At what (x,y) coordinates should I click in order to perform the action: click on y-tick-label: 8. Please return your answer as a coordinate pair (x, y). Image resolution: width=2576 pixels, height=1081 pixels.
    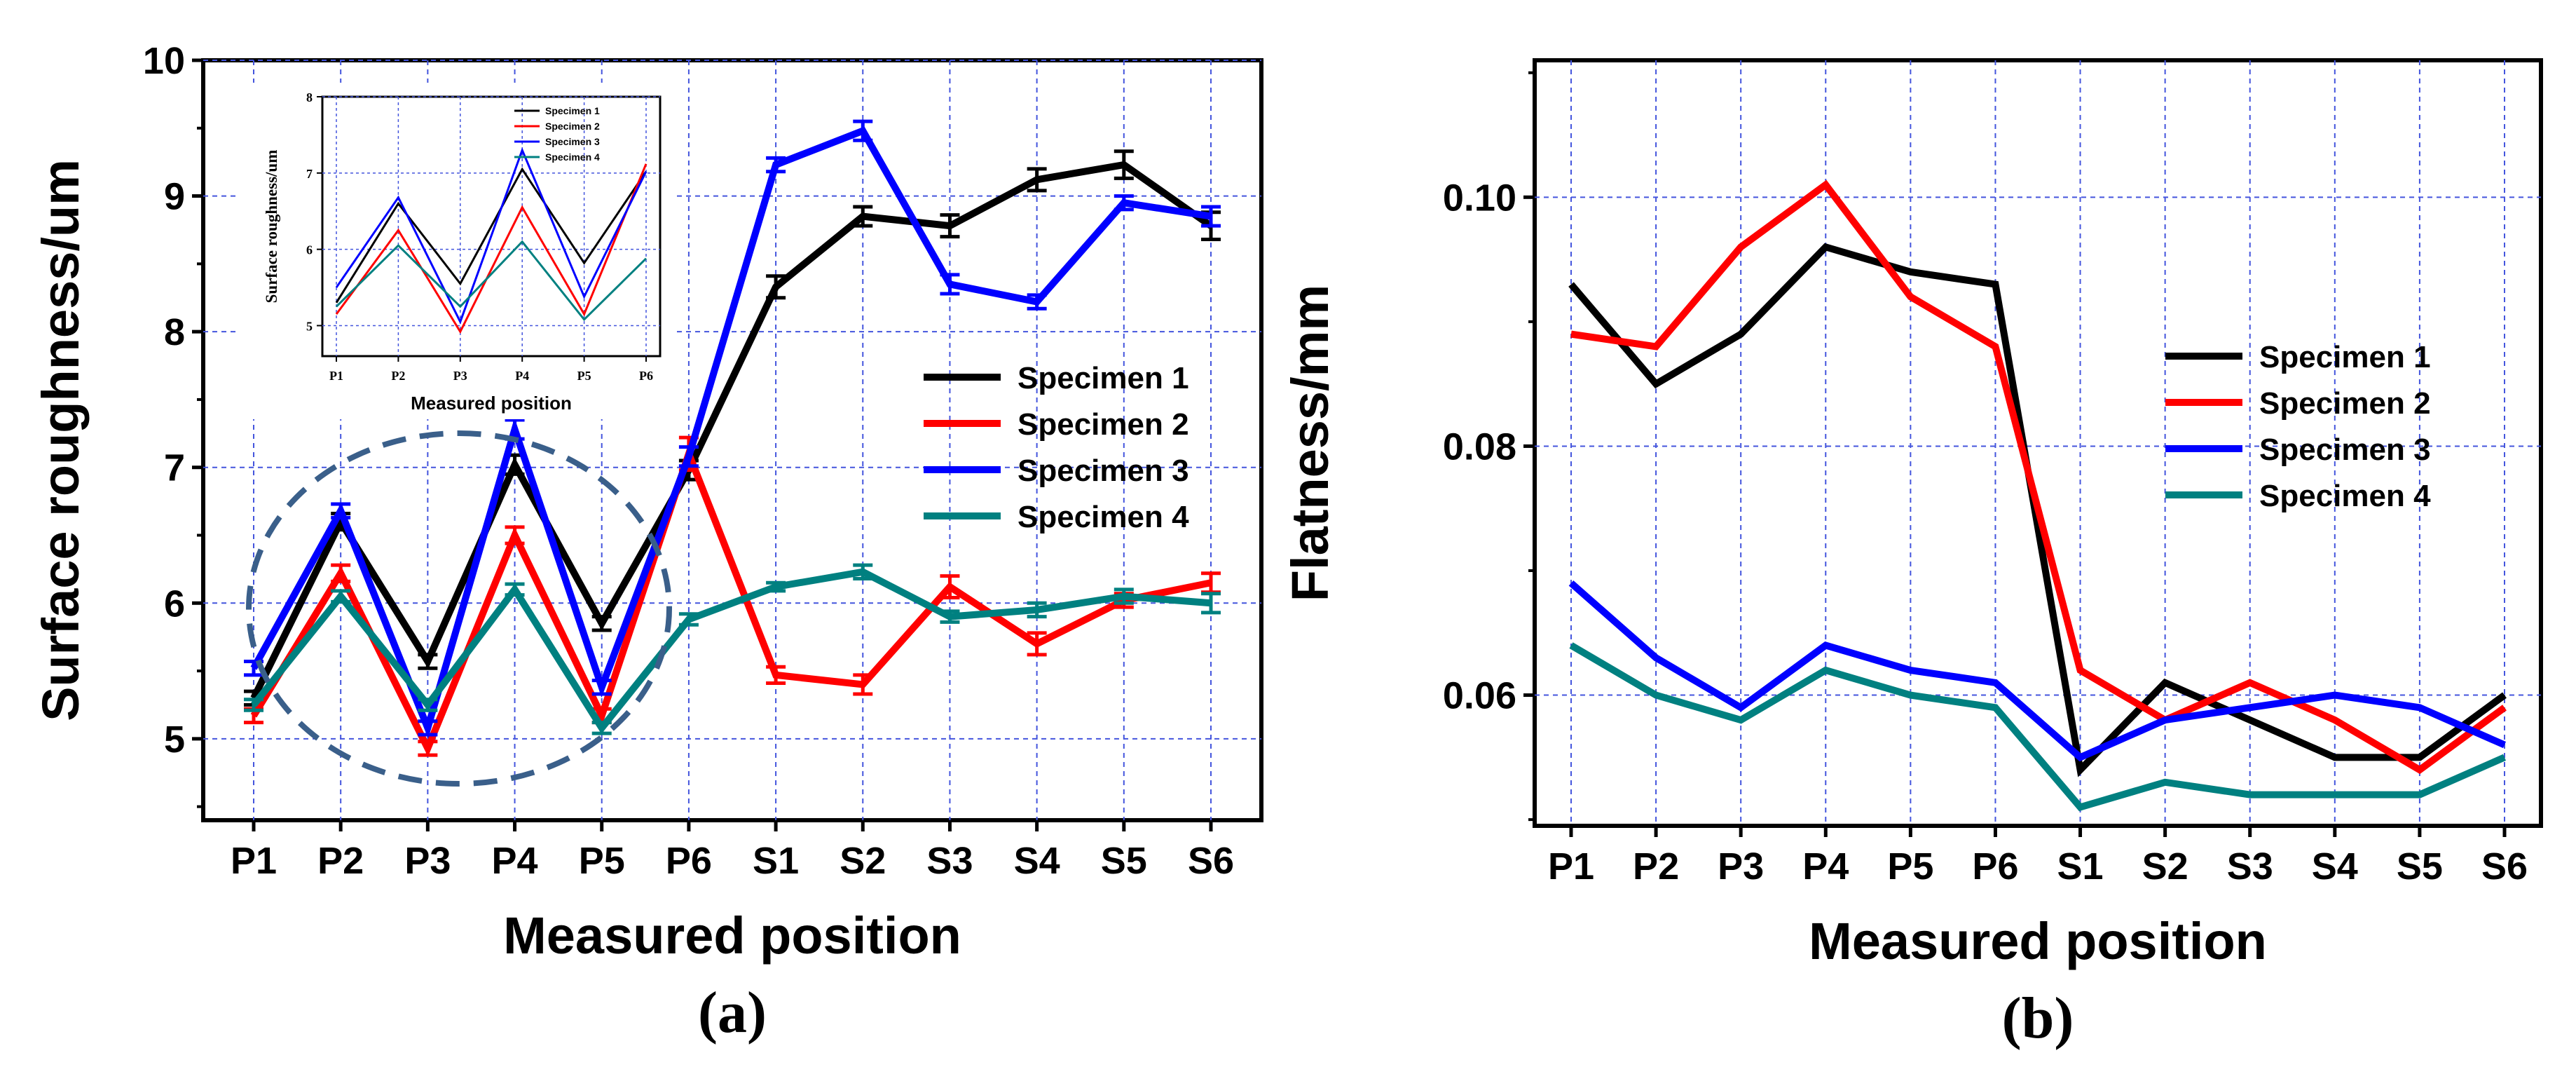
    Looking at the image, I should click on (175, 332).